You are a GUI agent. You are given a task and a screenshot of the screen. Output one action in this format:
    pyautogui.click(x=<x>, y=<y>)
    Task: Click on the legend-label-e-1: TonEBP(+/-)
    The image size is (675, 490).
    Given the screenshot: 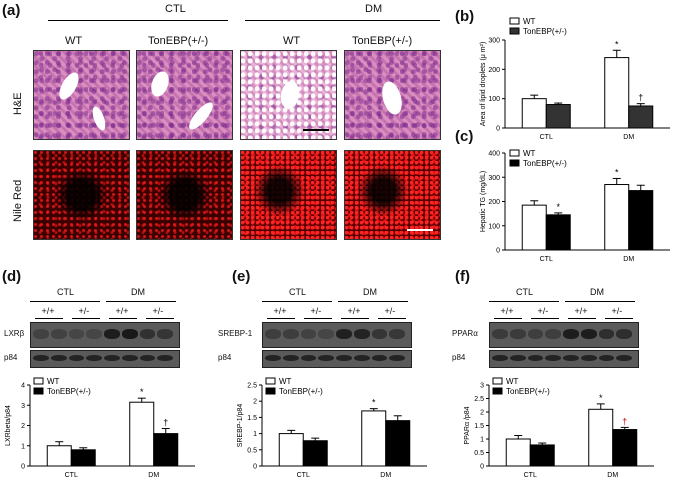 What is the action you would take?
    pyautogui.click(x=301, y=391)
    